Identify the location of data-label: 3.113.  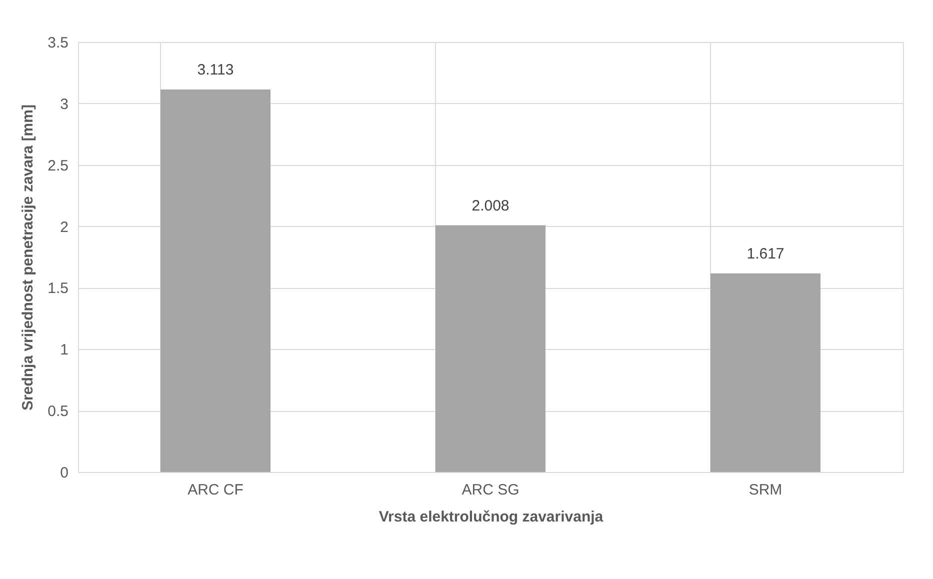
(215, 70).